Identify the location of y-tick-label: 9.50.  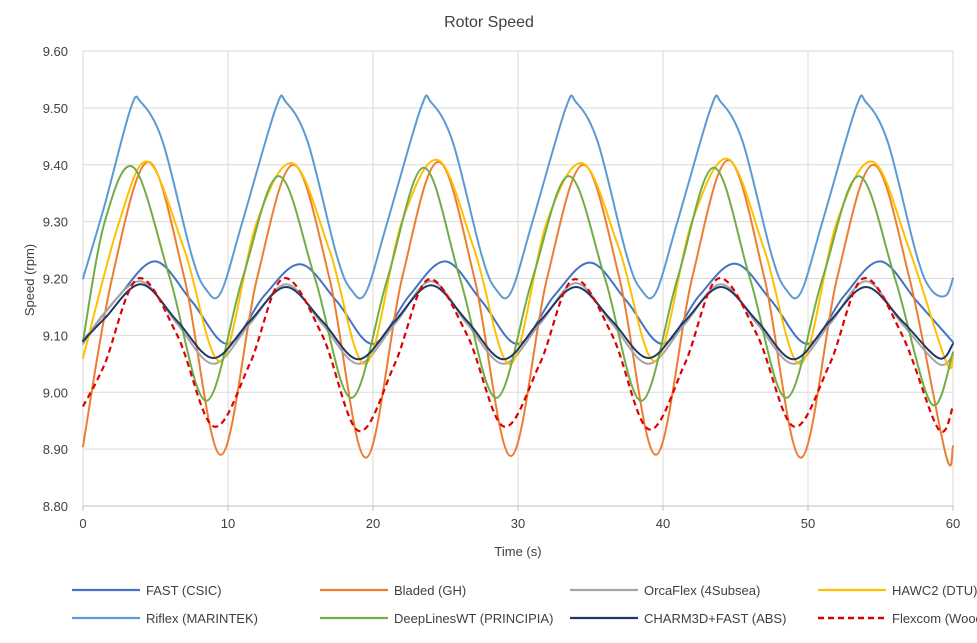
(55, 108).